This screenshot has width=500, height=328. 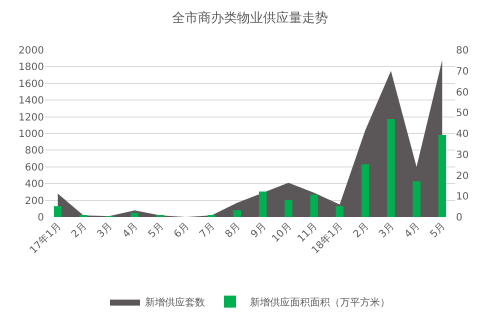 I want to click on y2-tick-label: 40, so click(x=462, y=134).